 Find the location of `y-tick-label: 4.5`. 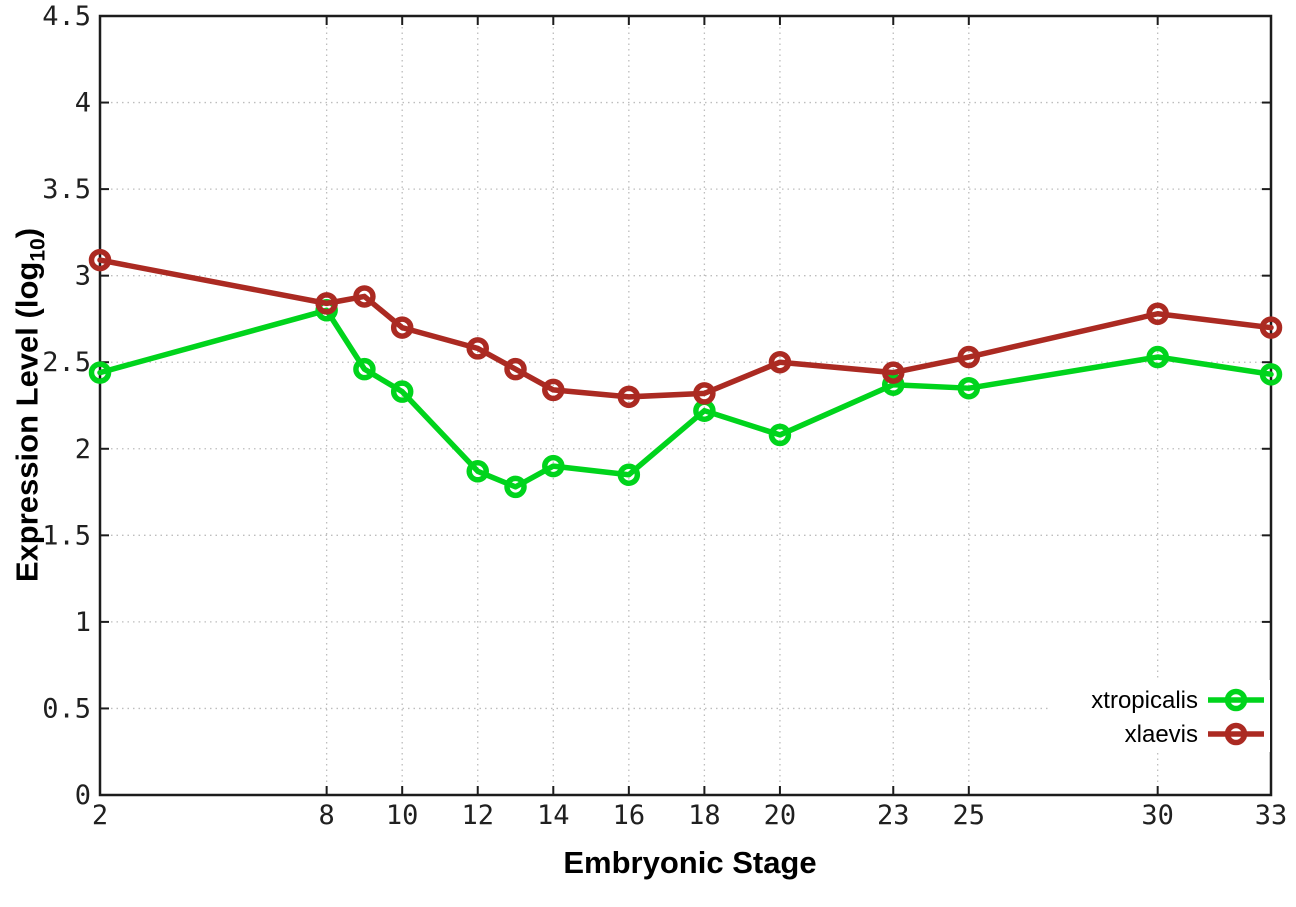

y-tick-label: 4.5 is located at coordinates (66, 16).